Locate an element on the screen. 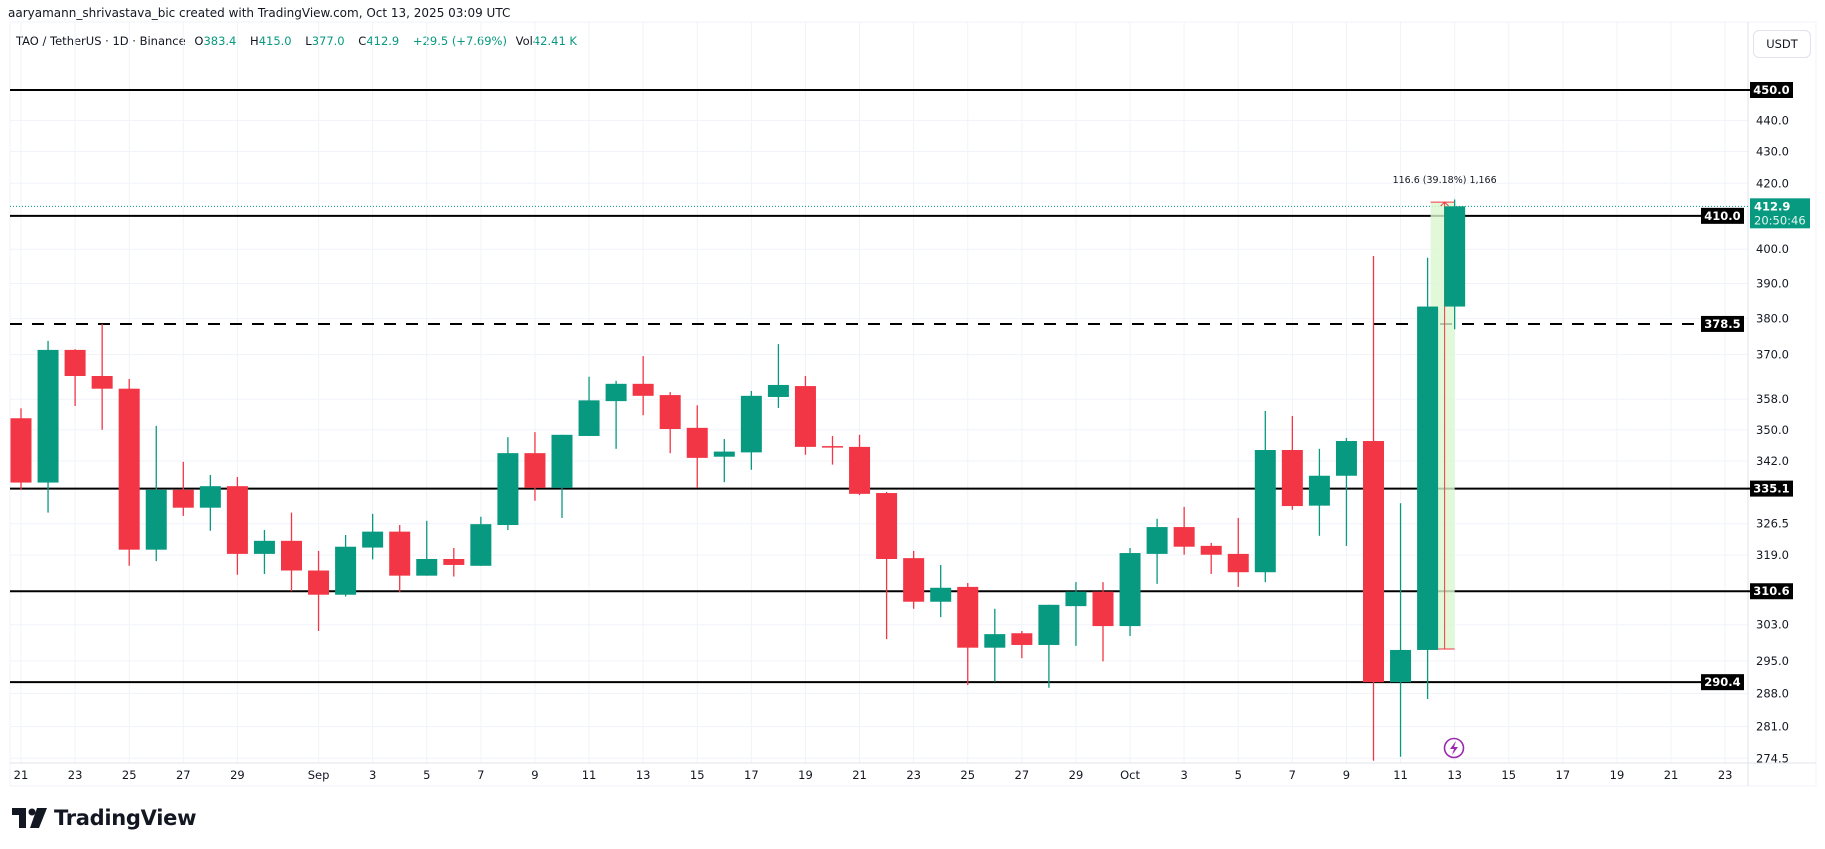  bar-countdown: 20:50:46 is located at coordinates (1780, 220).